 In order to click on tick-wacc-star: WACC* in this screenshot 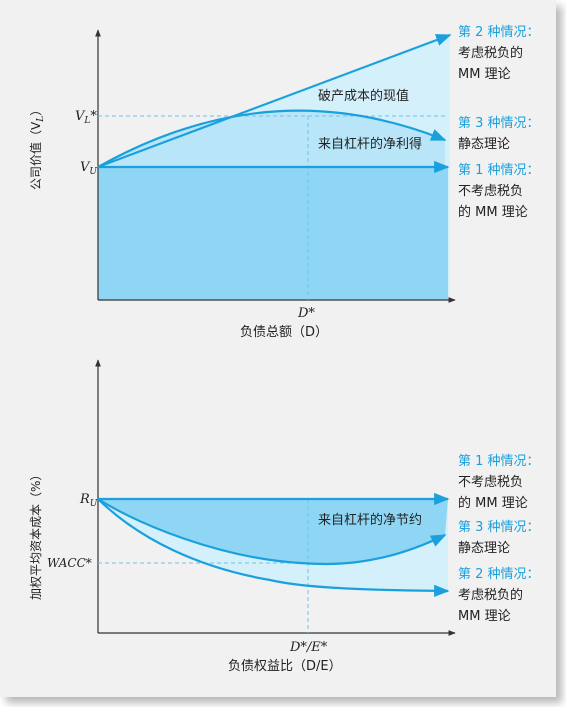, I will do `click(69, 563)`.